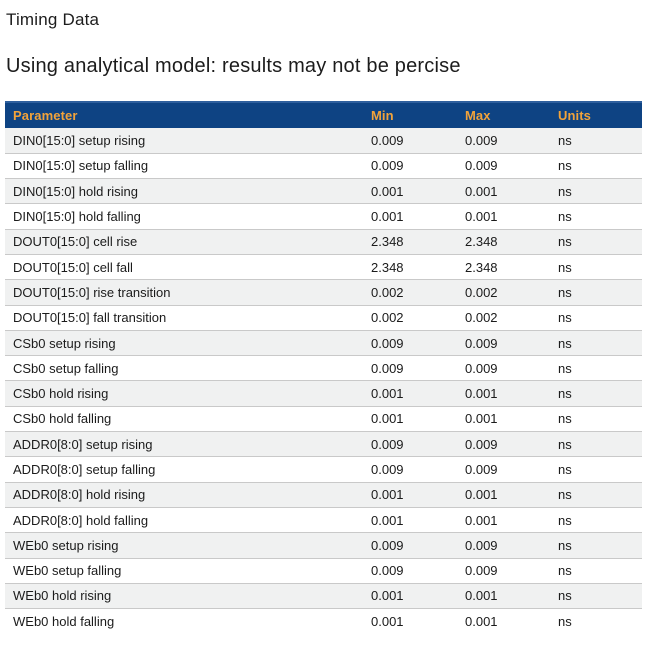  I want to click on cell-parameter: WEb0 setup rising, so click(66, 545).